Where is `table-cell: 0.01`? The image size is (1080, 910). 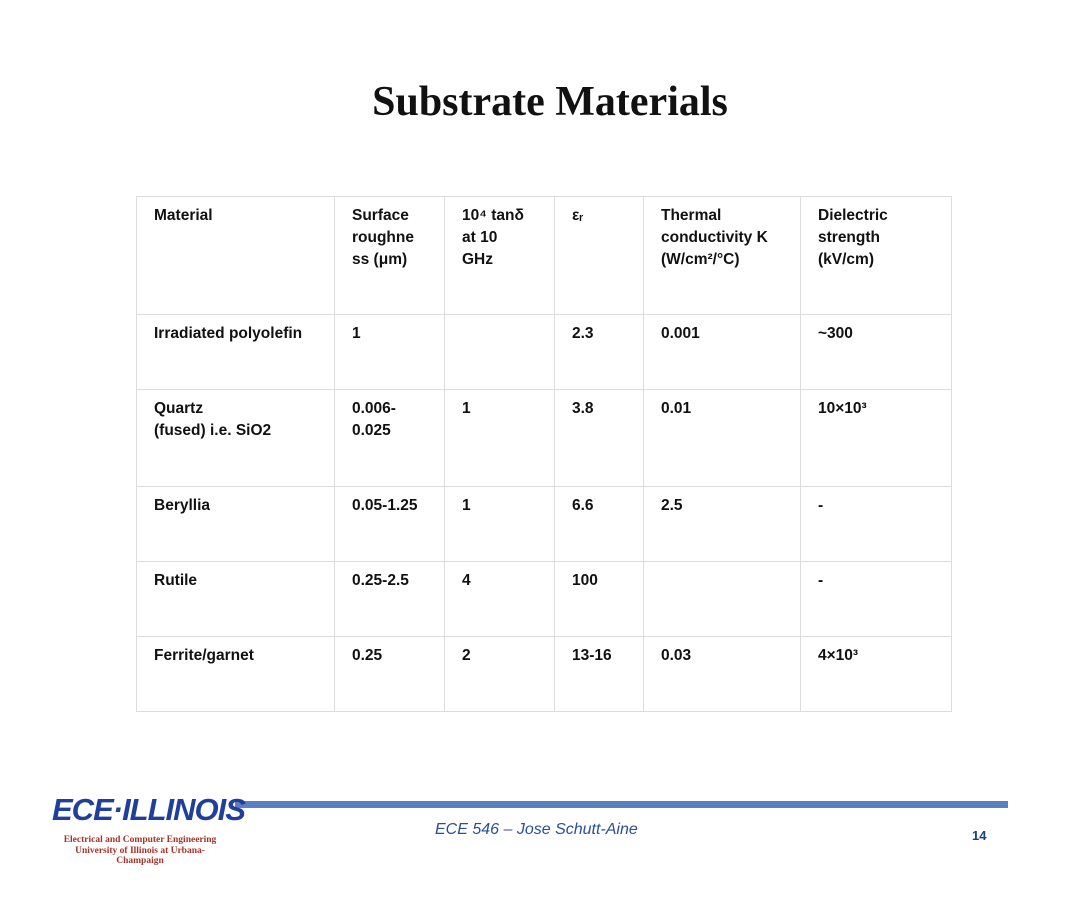
table-cell: 0.01 is located at coordinates (722, 438).